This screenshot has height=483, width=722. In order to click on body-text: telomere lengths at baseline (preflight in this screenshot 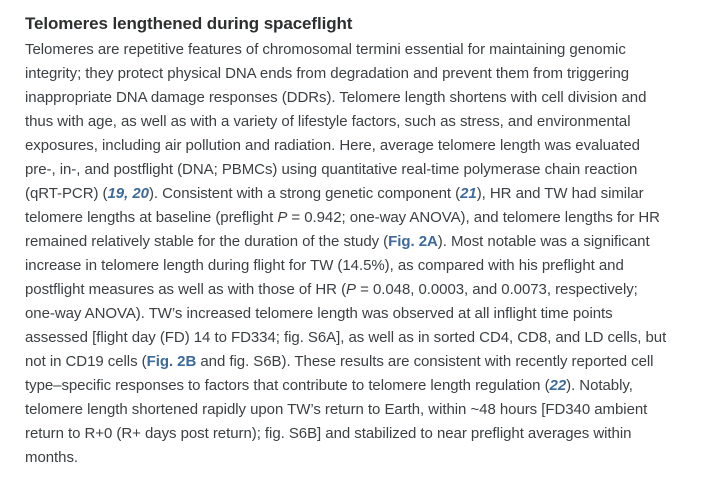, I will do `click(151, 217)`.